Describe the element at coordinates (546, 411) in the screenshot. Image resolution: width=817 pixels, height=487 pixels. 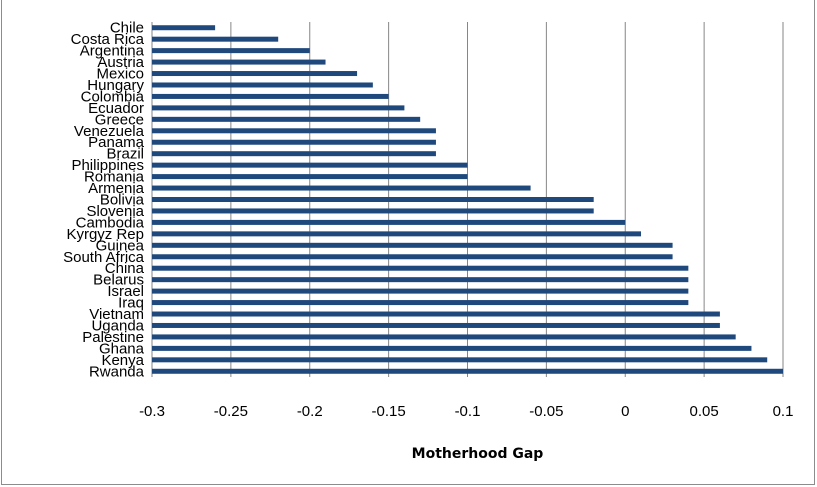
I see `x-tick-label: -0.05` at that location.